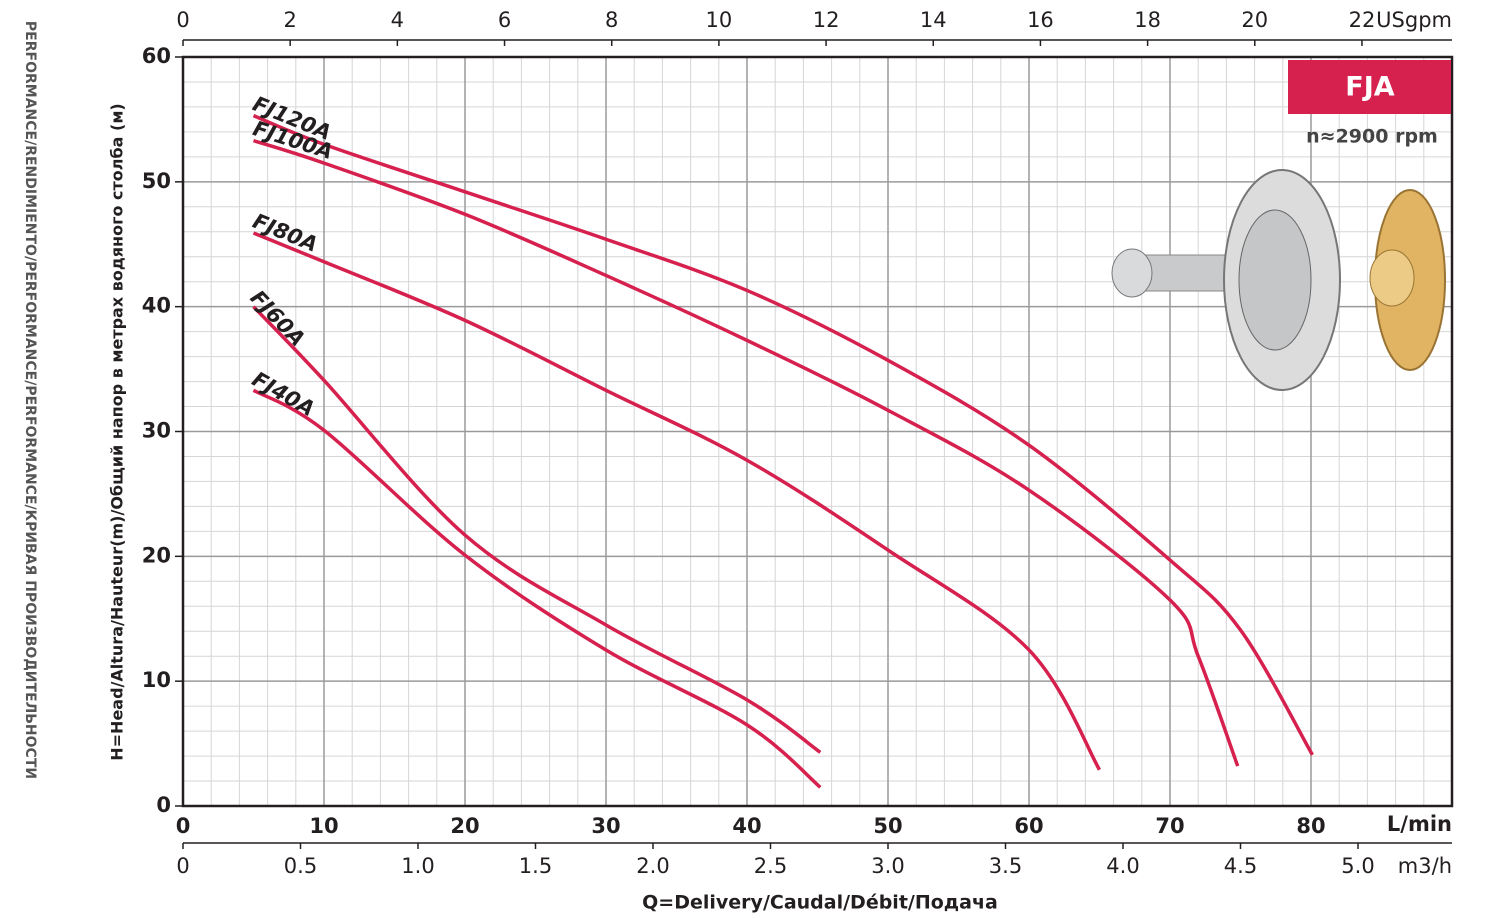 The image size is (1488, 918). What do you see at coordinates (1147, 20) in the screenshot?
I see `tick-label: 18` at bounding box center [1147, 20].